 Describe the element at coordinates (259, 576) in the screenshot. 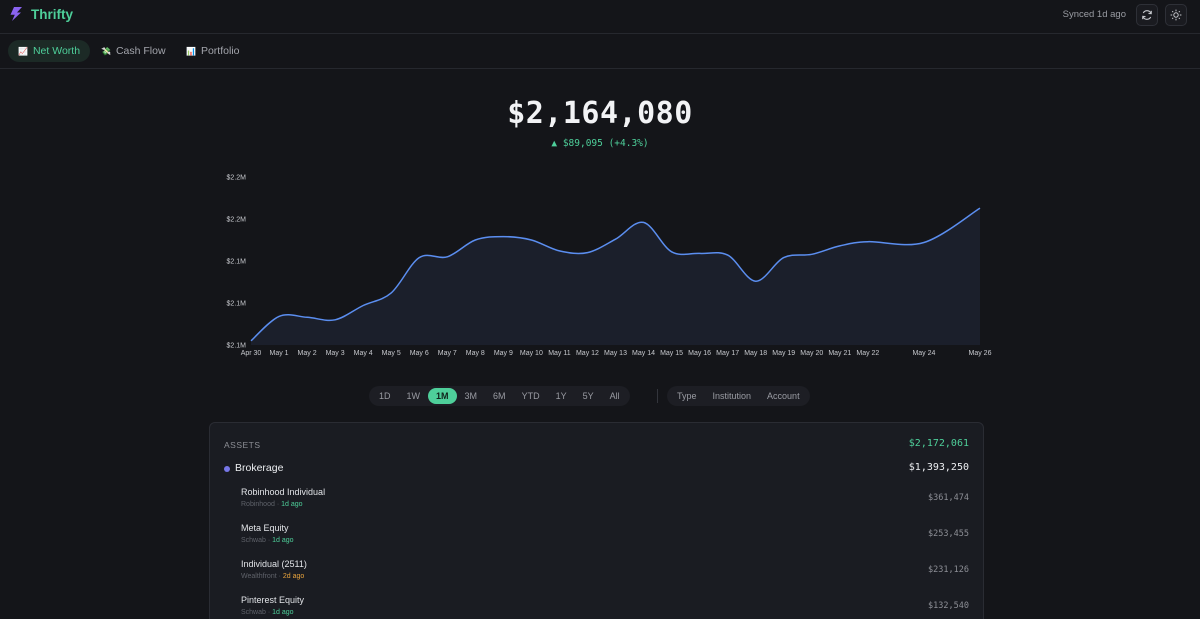

I see `institution-name: Wealthfront` at that location.